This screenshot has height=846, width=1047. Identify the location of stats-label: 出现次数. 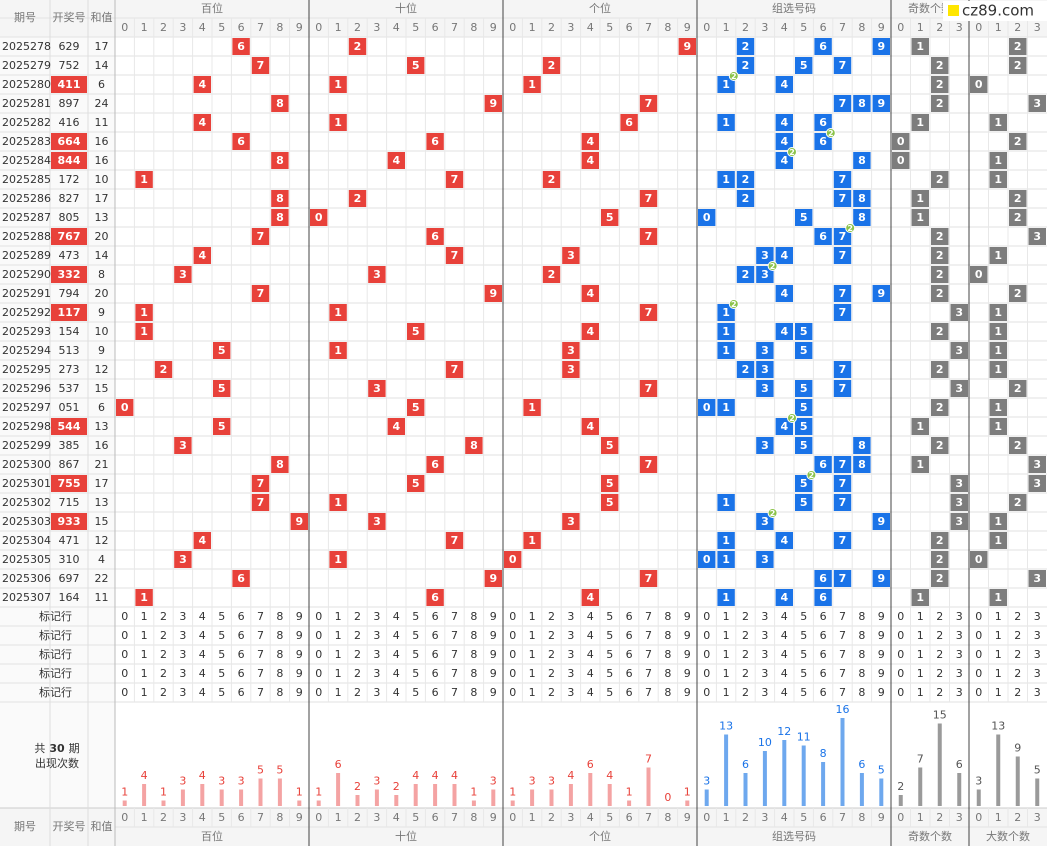
(57, 763).